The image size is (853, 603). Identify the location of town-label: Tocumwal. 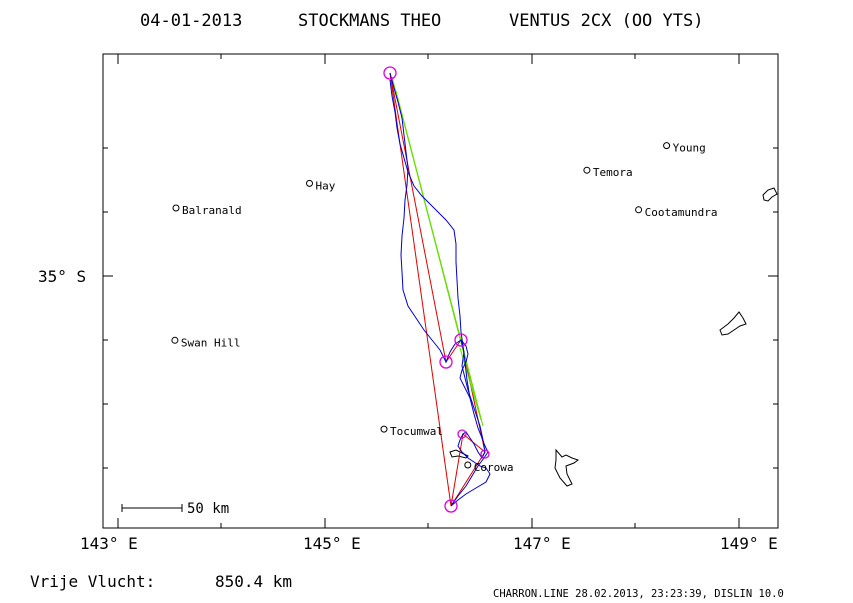
(416, 431).